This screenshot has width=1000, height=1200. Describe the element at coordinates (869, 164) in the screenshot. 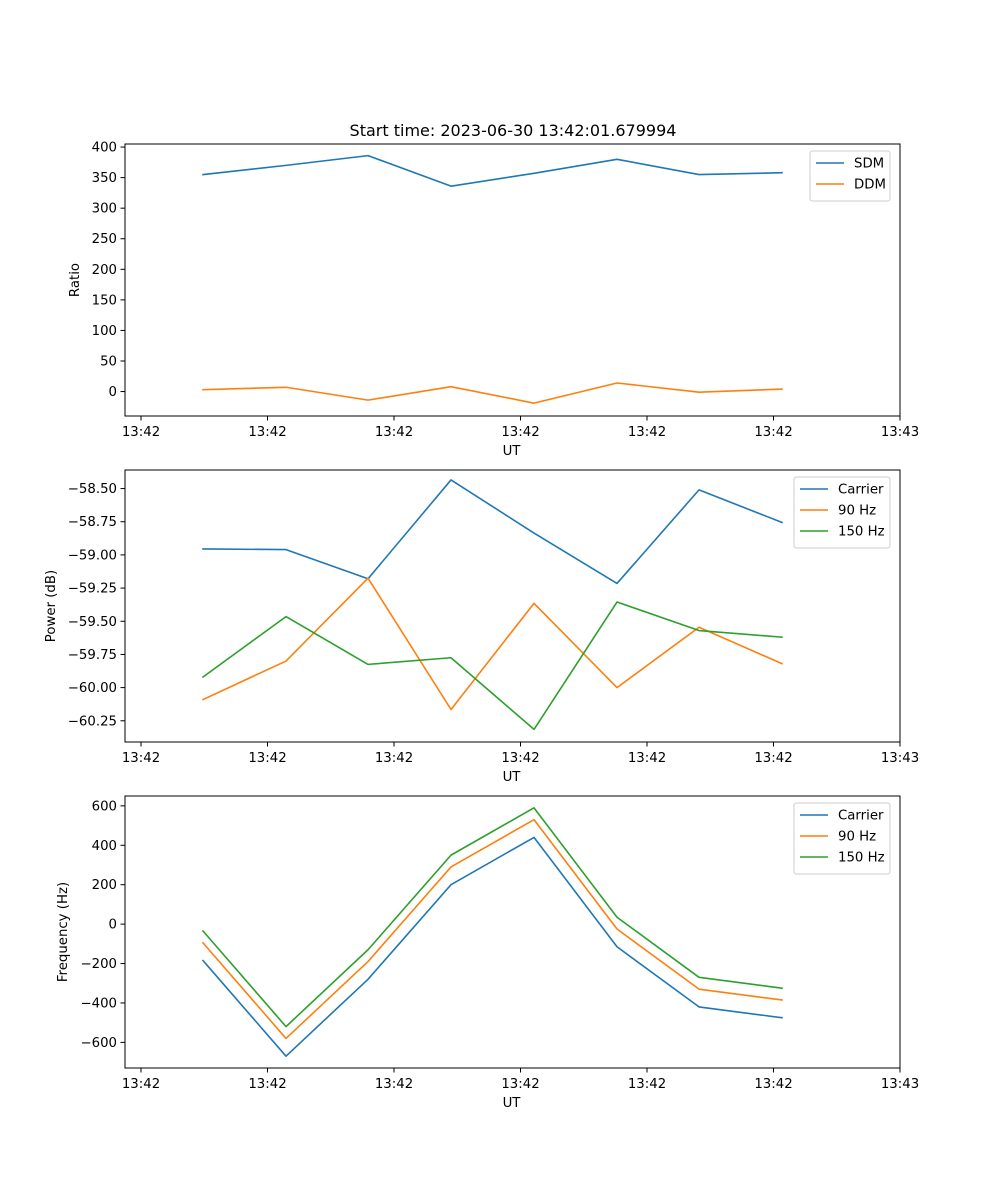

I see `legend-label: SDM` at that location.